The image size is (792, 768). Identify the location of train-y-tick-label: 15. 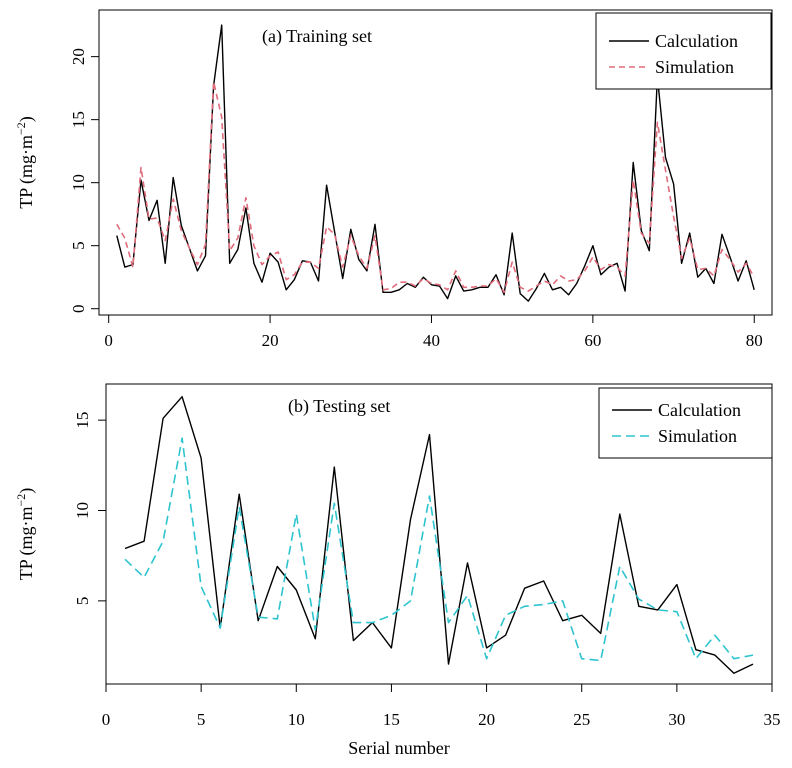
(78, 119).